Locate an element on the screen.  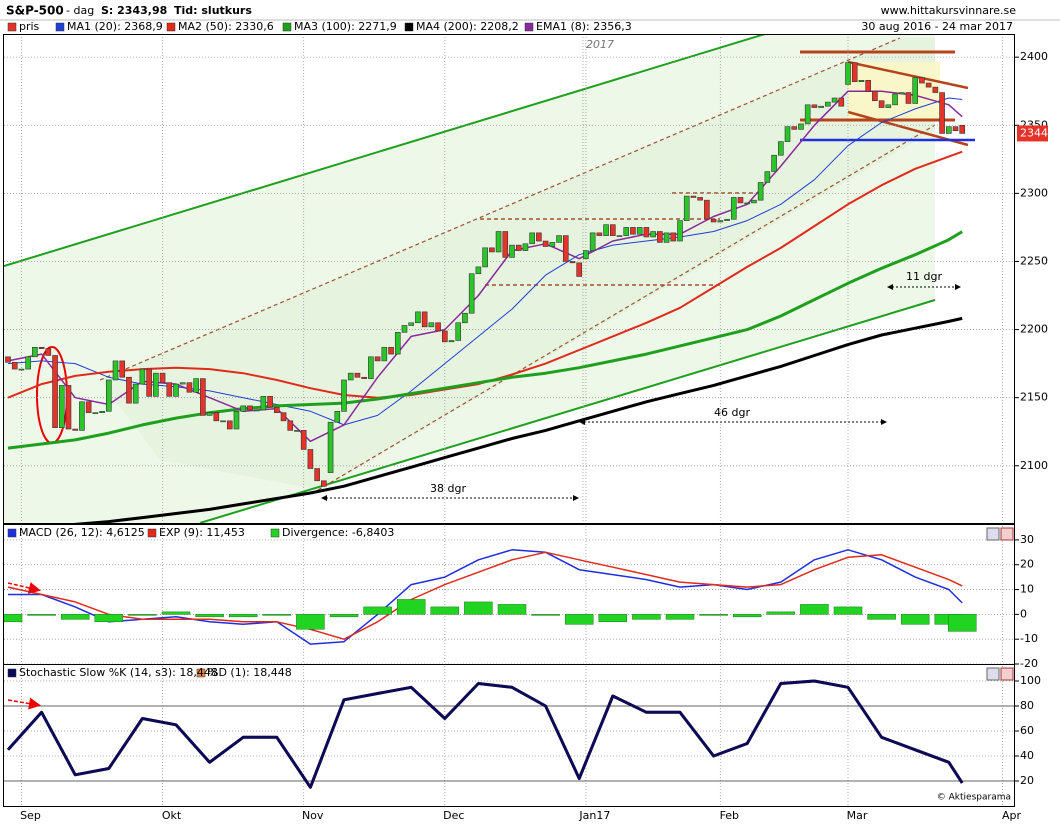
x-tick-label: Jan17 is located at coordinates (594, 815).